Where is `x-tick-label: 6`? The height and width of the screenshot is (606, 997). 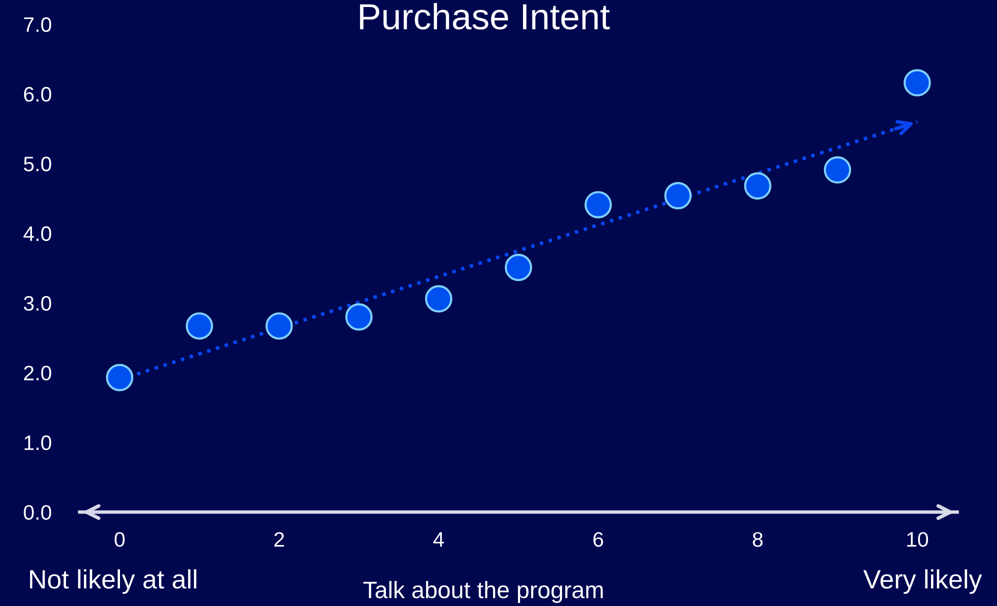 x-tick-label: 6 is located at coordinates (598, 539).